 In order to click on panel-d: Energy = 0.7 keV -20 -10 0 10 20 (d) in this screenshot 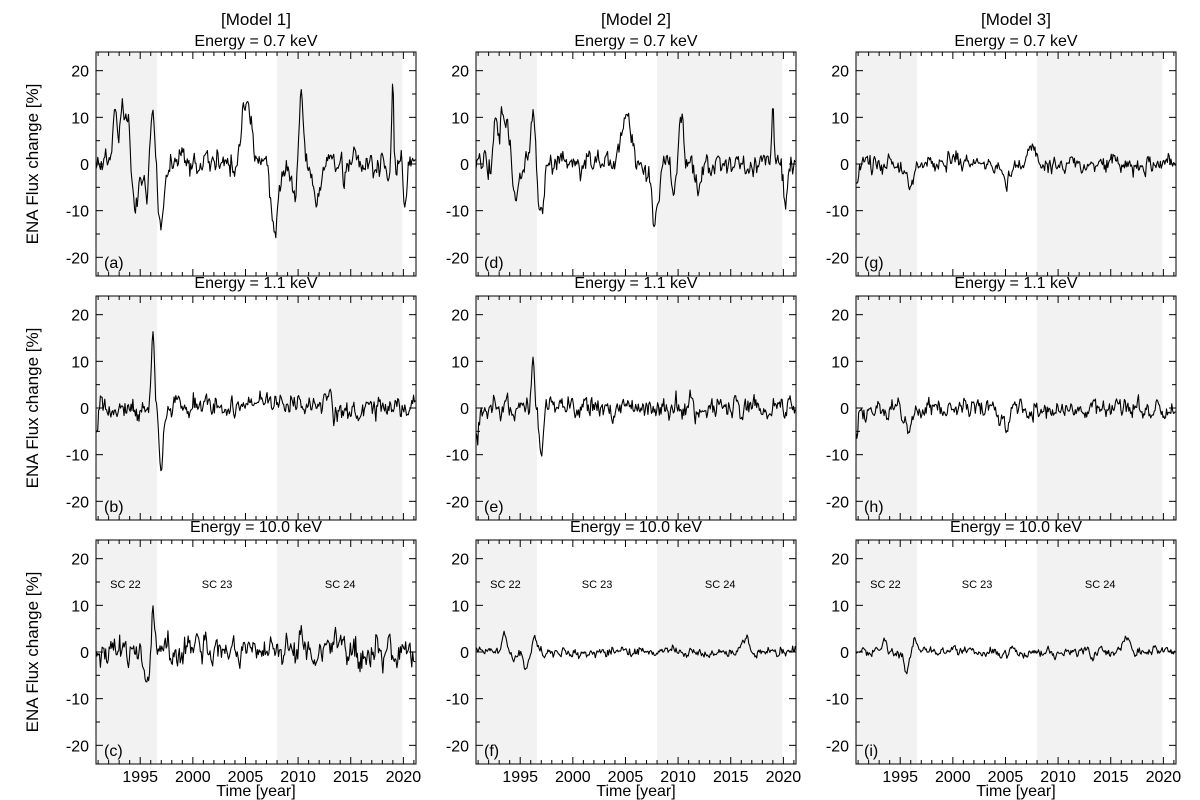, I will do `click(621, 155)`.